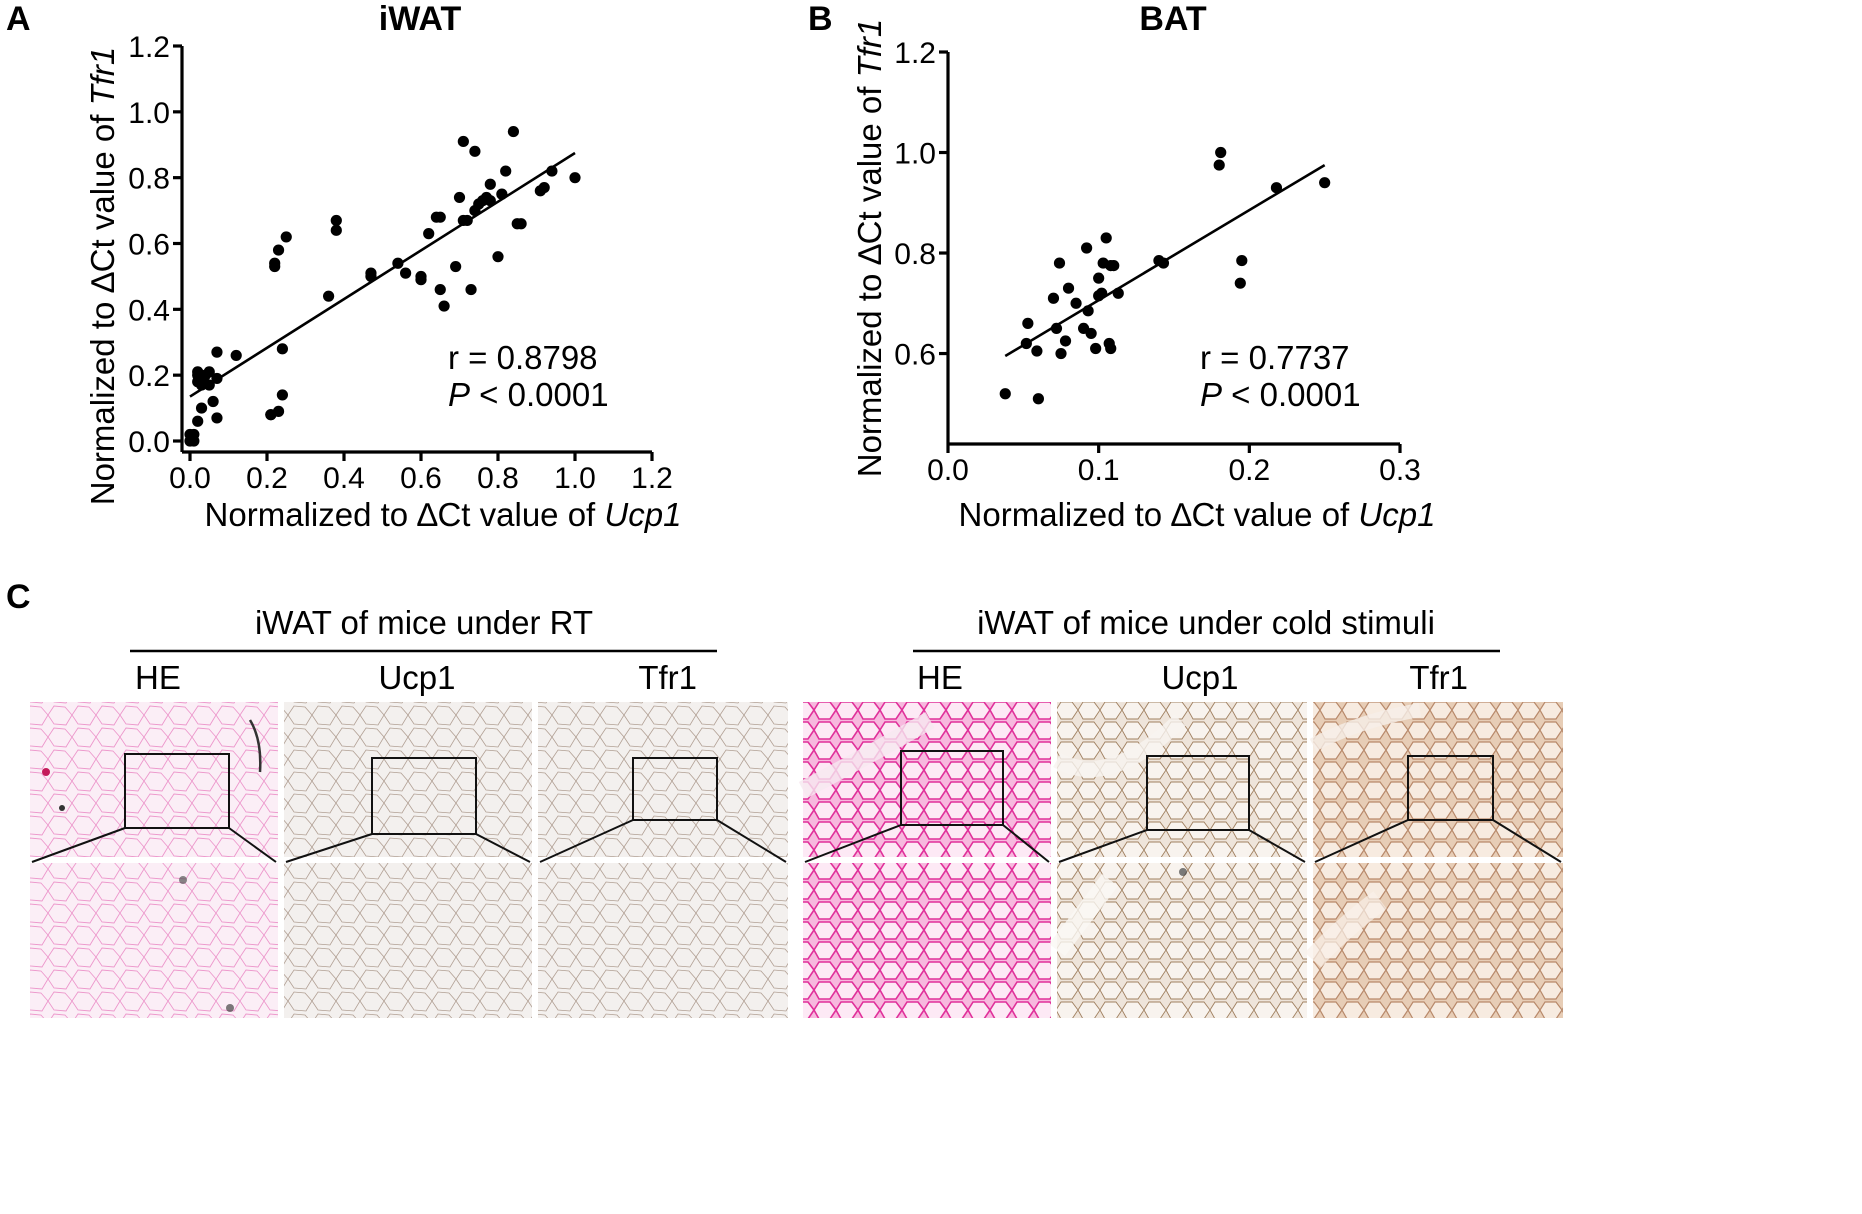 Image resolution: width=1862 pixels, height=1214 pixels. What do you see at coordinates (443, 514) in the screenshot?
I see `x-axis-title: Normalized to ∆Ct value of Ucp1` at bounding box center [443, 514].